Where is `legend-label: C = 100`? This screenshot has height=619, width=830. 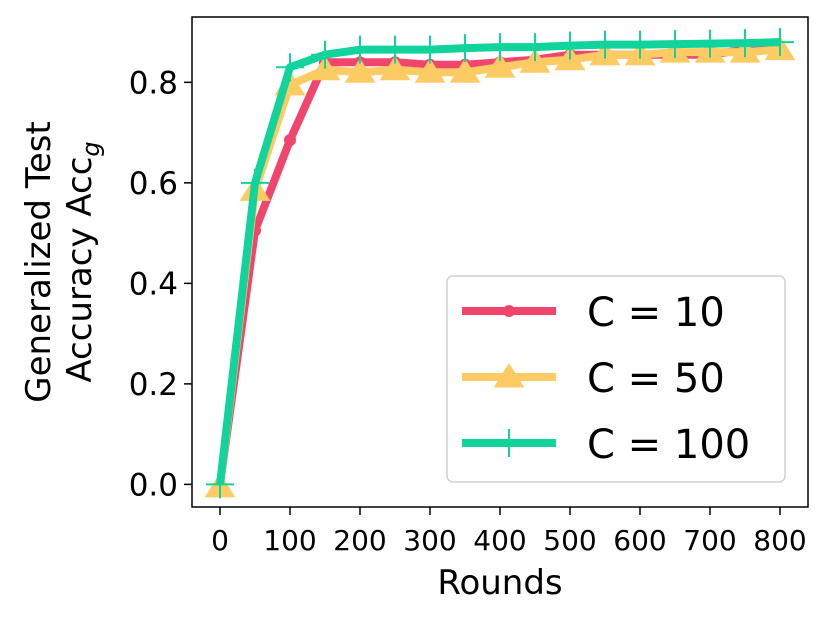
legend-label: C = 100 is located at coordinates (668, 445).